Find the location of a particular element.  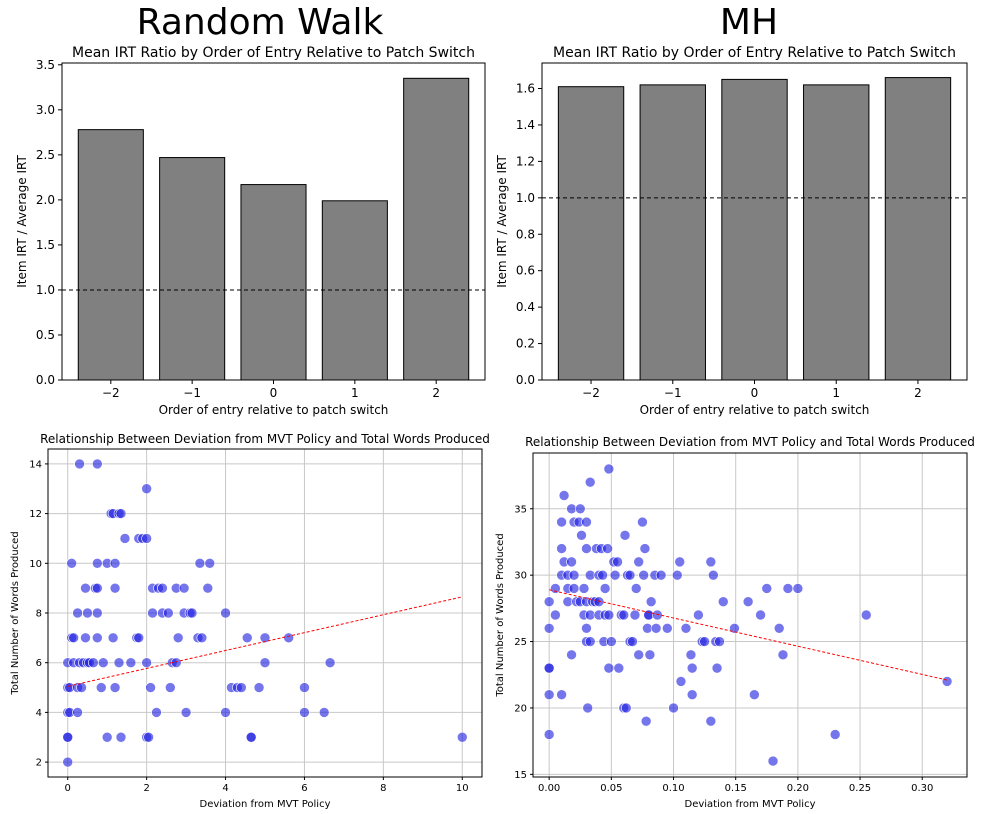

y-tick-label-3: 0.6 is located at coordinates (525, 271).